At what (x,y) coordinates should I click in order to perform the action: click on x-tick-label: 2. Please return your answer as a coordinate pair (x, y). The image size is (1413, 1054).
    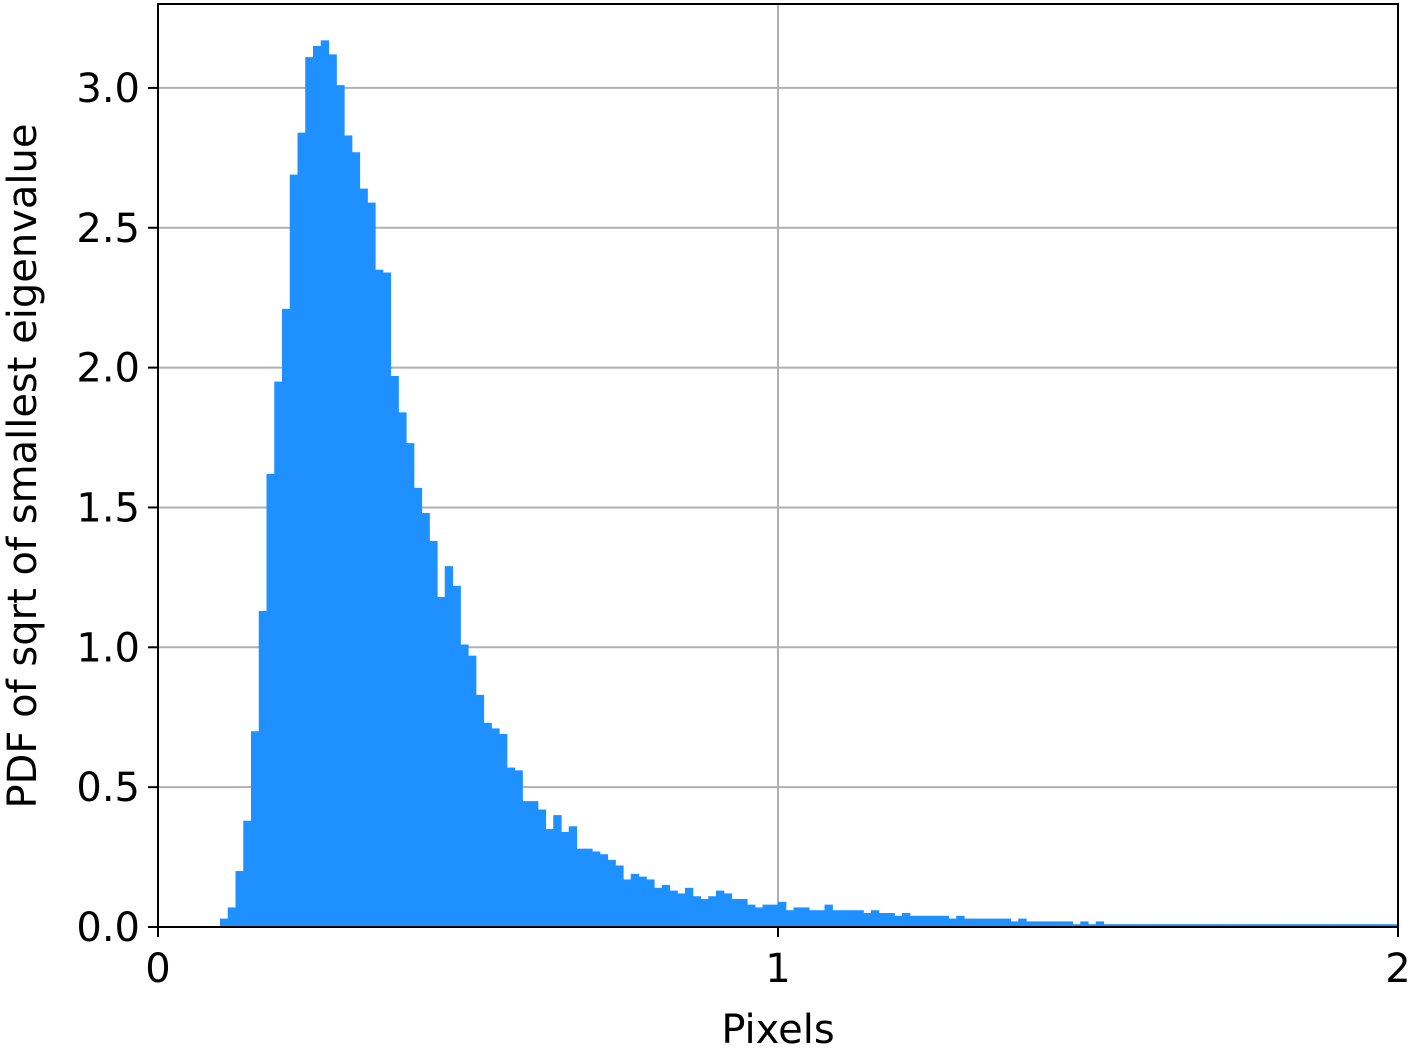
    Looking at the image, I should click on (1397, 969).